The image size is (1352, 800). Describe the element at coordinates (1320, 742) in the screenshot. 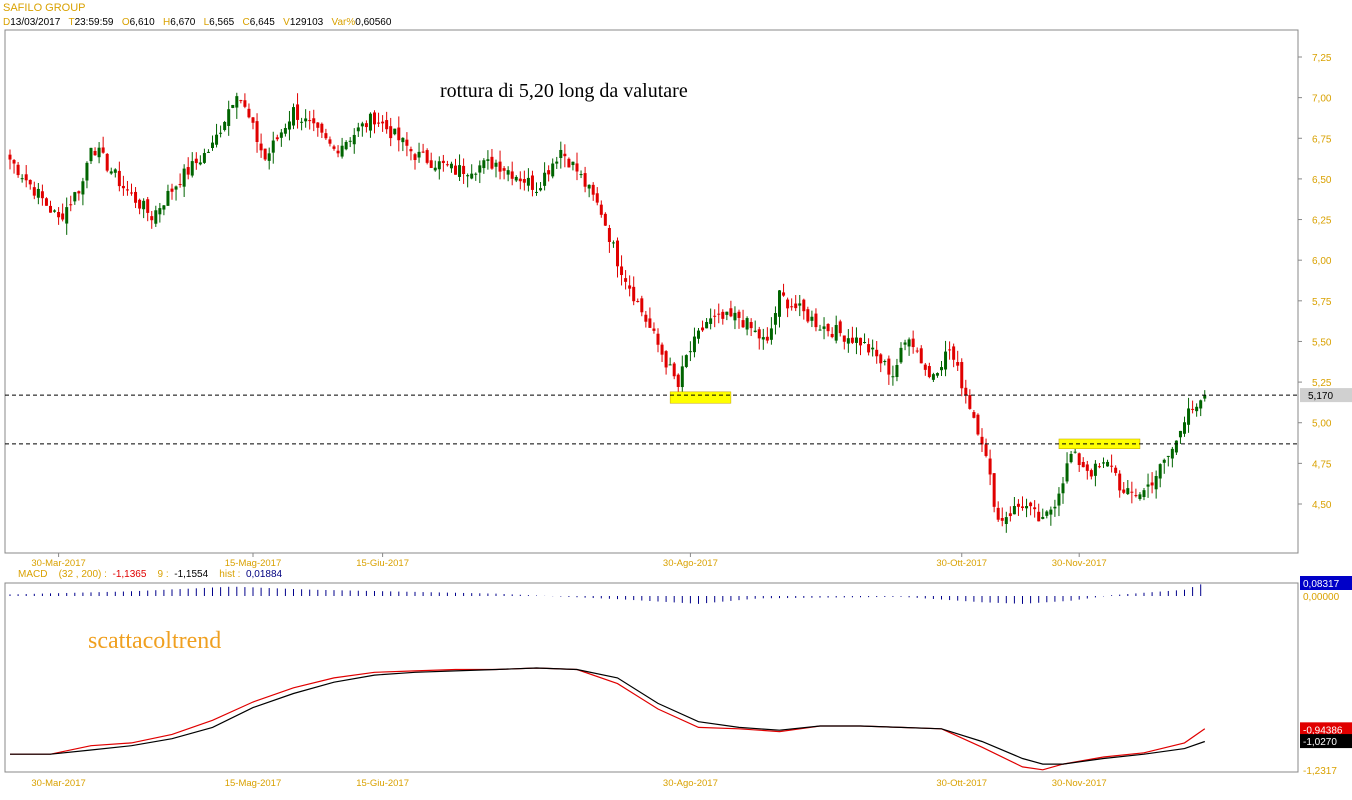

I see `macd-axis-label: -1,0270` at that location.